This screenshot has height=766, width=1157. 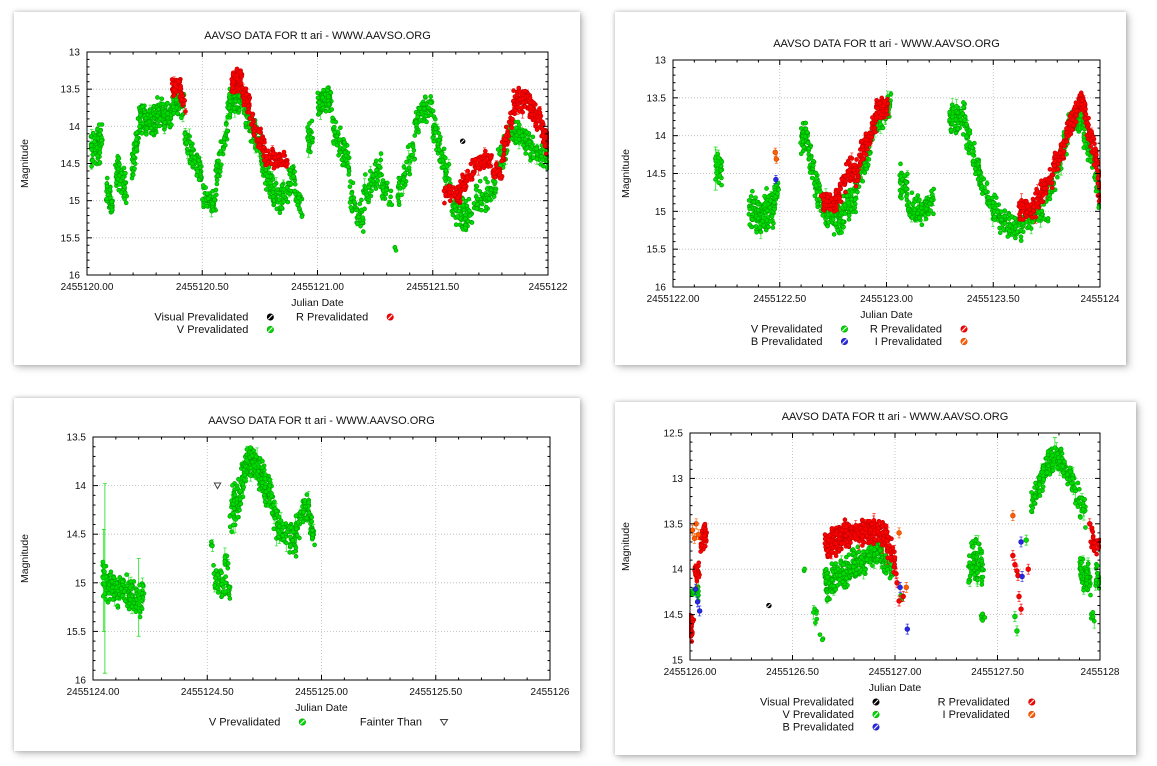 I want to click on x-tick-label: 2455124.00, so click(x=93, y=692).